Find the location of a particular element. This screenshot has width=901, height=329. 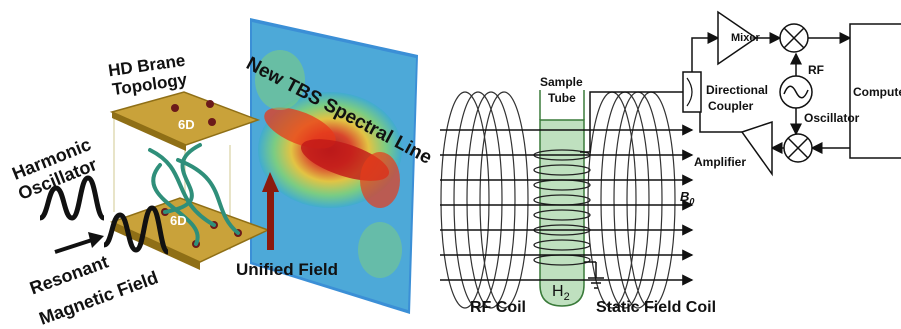

h2-label: H2 is located at coordinates (561, 293).